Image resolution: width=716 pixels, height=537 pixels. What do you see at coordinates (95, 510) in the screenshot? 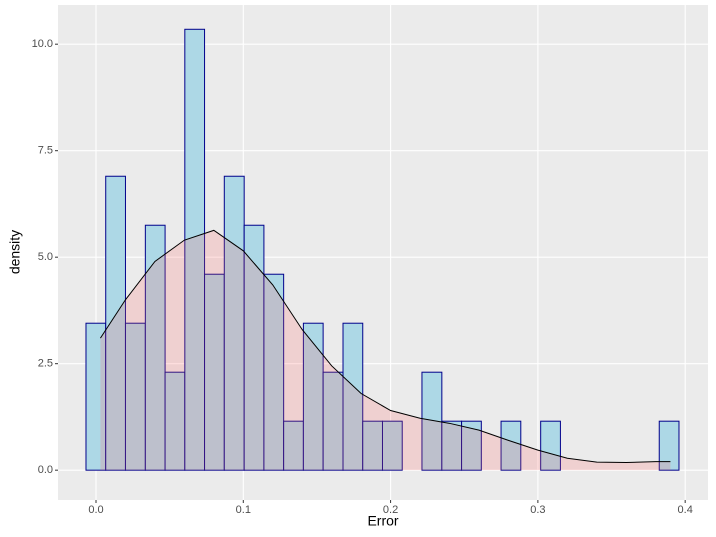
I see `x-tick-label: 0.0` at bounding box center [95, 510].